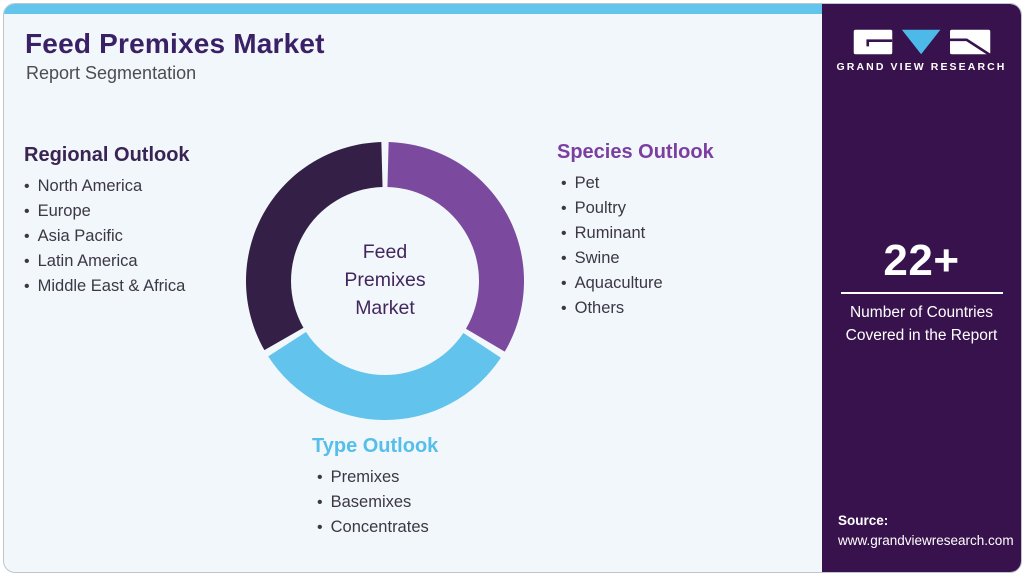 This screenshot has height=576, width=1025. I want to click on list-item: • Concentrates, so click(375, 527).